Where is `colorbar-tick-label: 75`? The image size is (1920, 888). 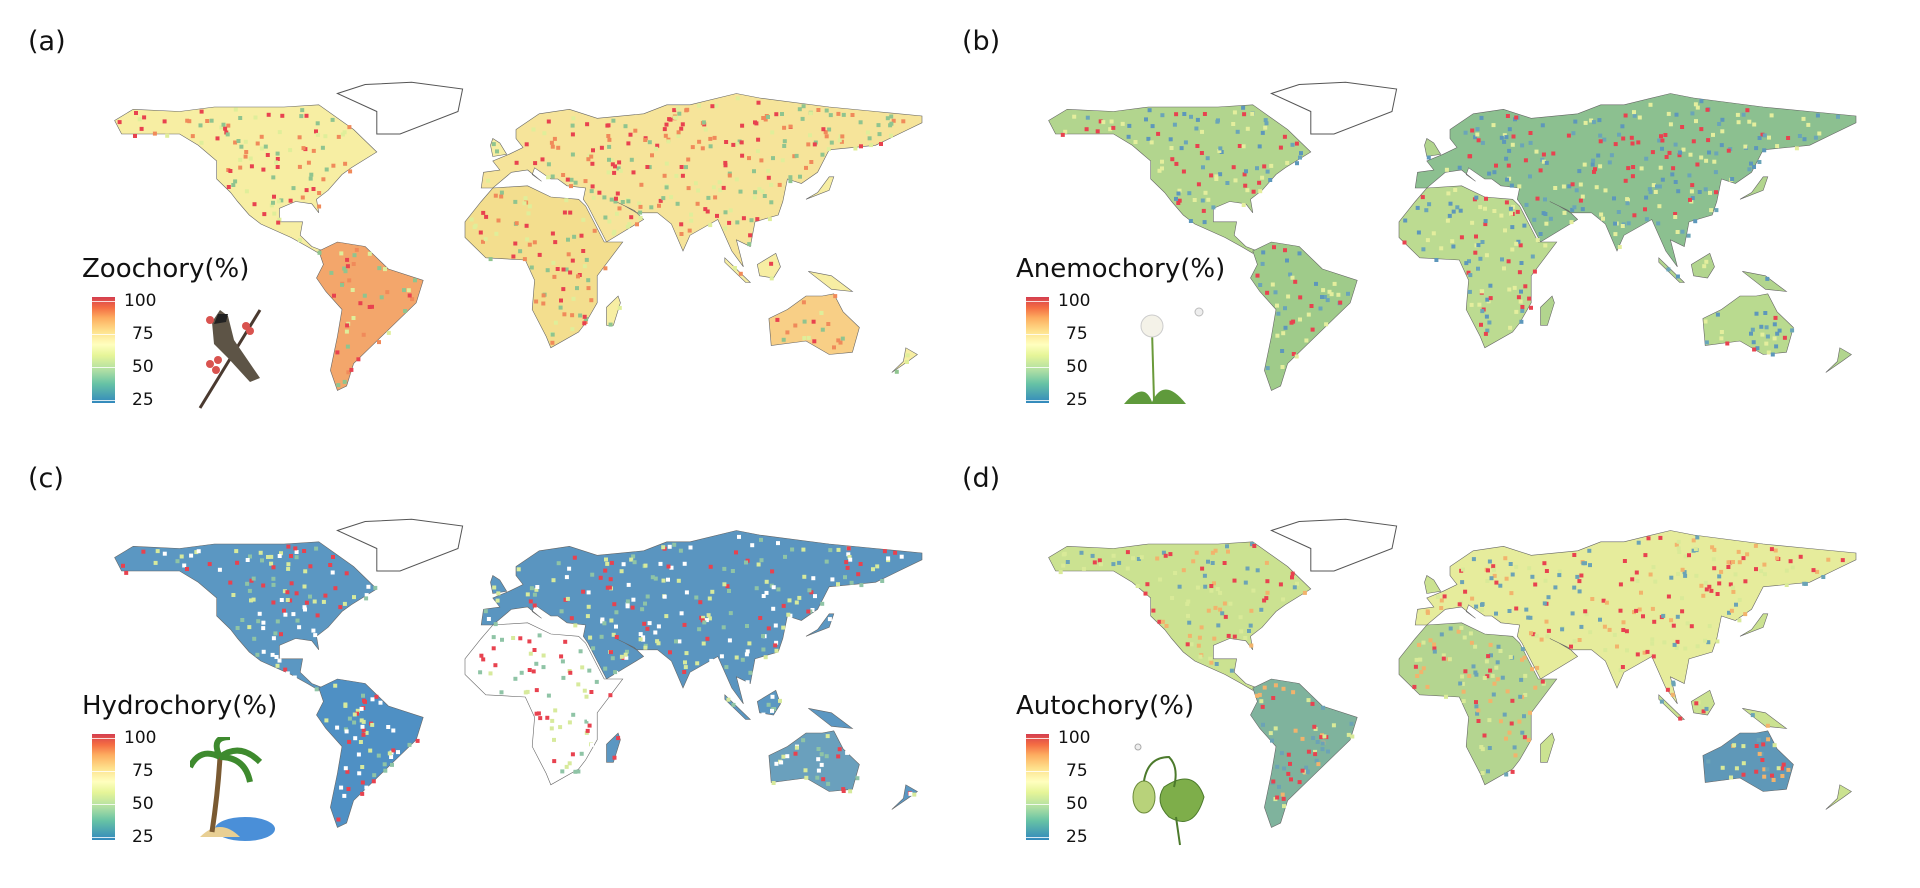 colorbar-tick-label: 75 is located at coordinates (143, 771).